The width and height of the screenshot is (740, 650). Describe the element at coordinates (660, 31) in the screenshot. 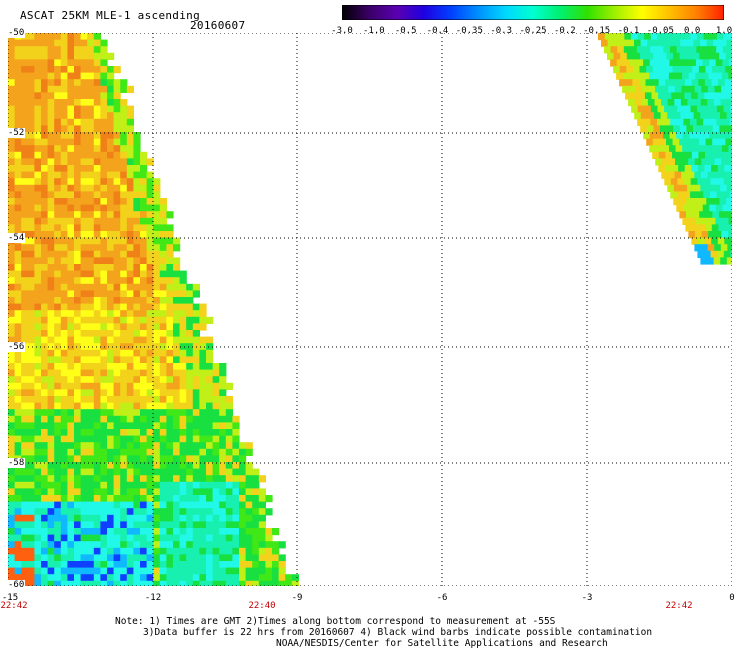

I see `colorbar-tick-label: -0.05` at that location.